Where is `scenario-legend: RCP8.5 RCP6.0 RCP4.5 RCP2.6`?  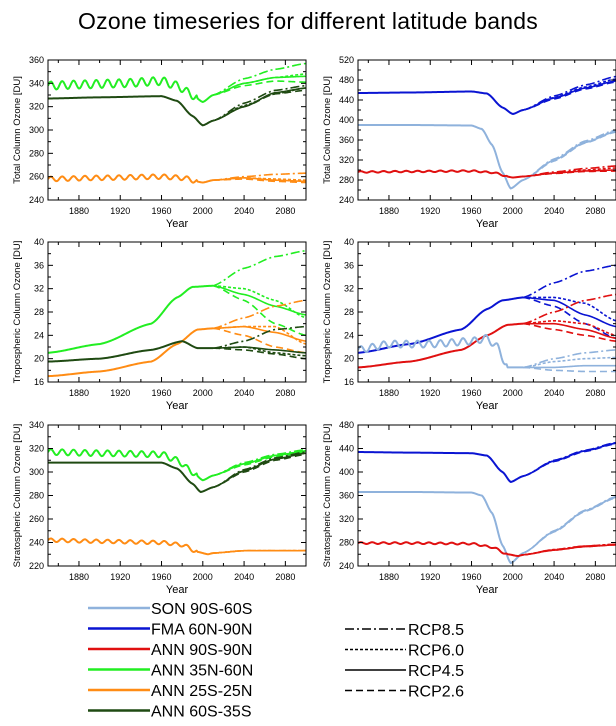 scenario-legend: RCP8.5 RCP6.0 RCP4.5 RCP2.6 is located at coordinates (404, 661).